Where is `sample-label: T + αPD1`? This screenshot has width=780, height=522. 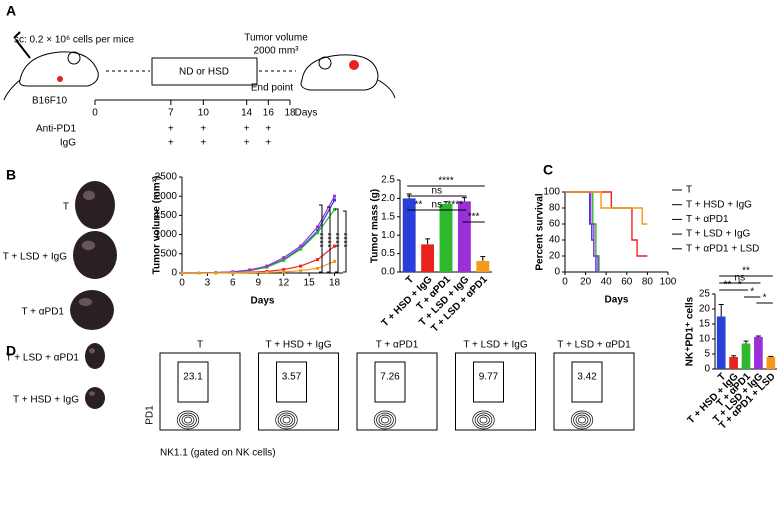 sample-label: T + αPD1 is located at coordinates (42, 312).